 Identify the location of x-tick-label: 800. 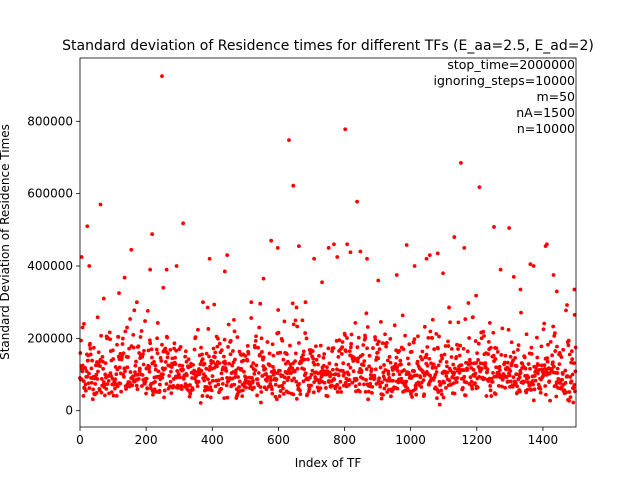
(344, 440).